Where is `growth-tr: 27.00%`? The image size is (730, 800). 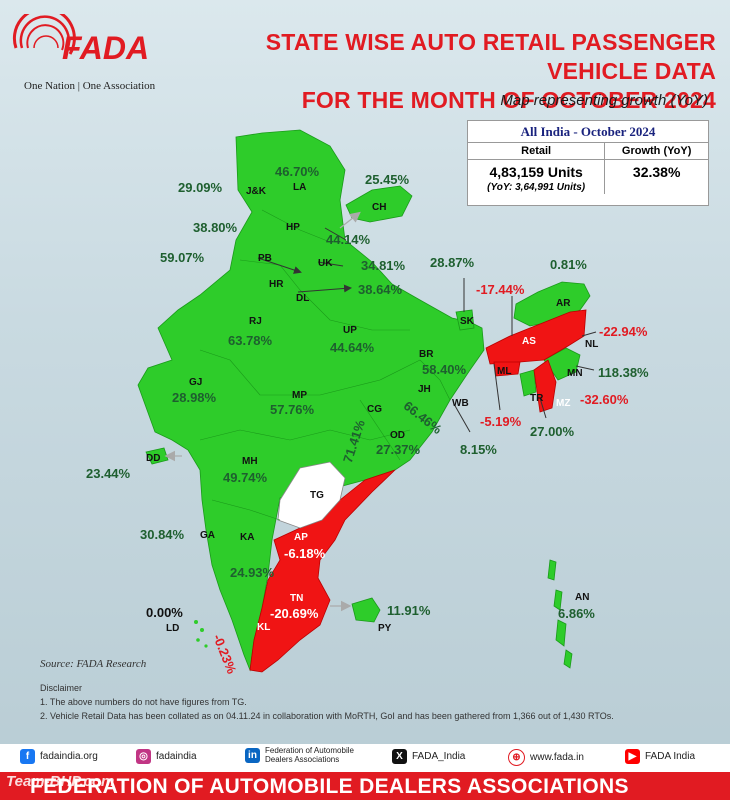 growth-tr: 27.00% is located at coordinates (552, 431).